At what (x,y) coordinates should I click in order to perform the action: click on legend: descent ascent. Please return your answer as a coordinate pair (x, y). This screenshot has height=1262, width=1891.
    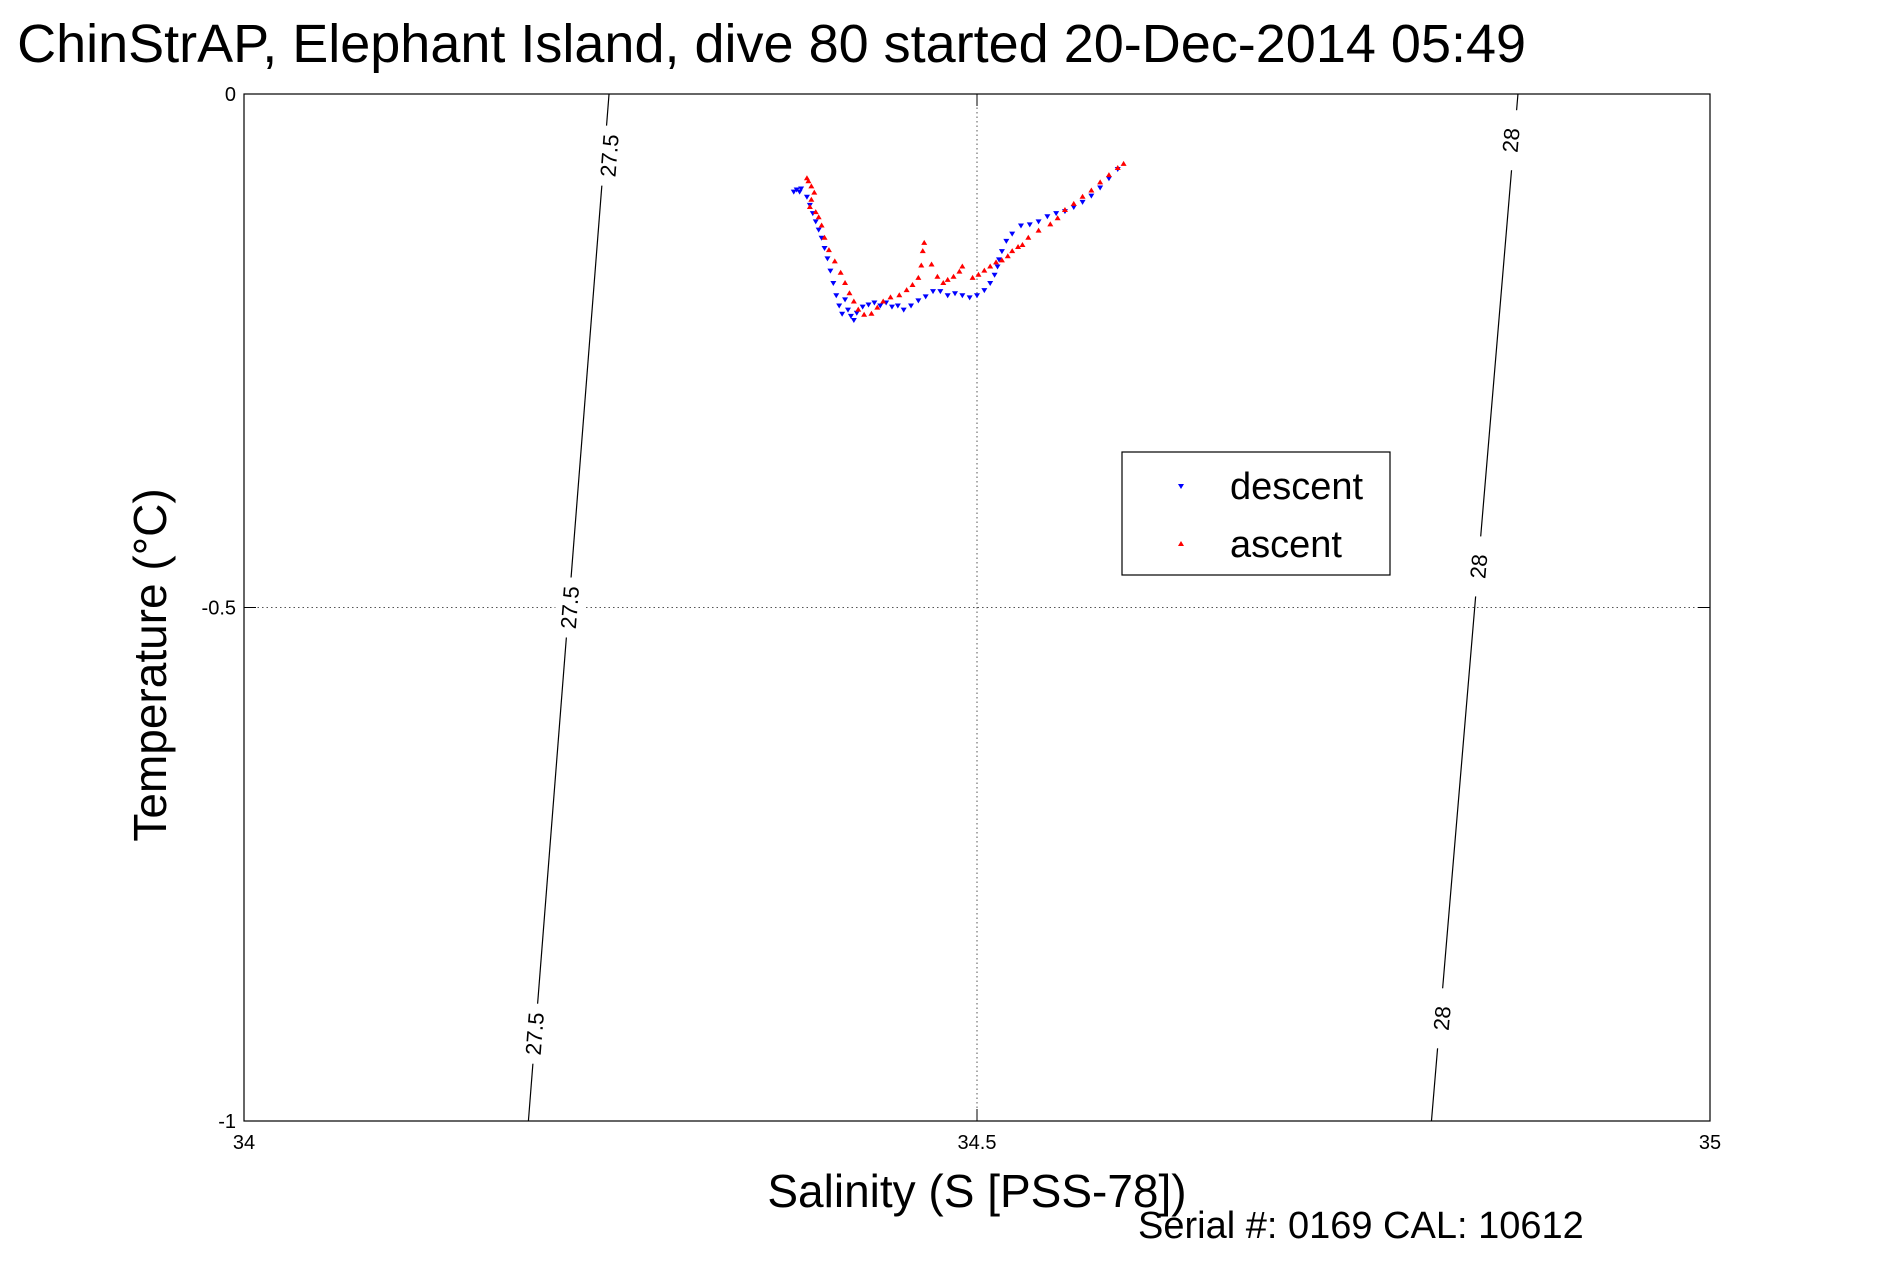
    Looking at the image, I should click on (1256, 513).